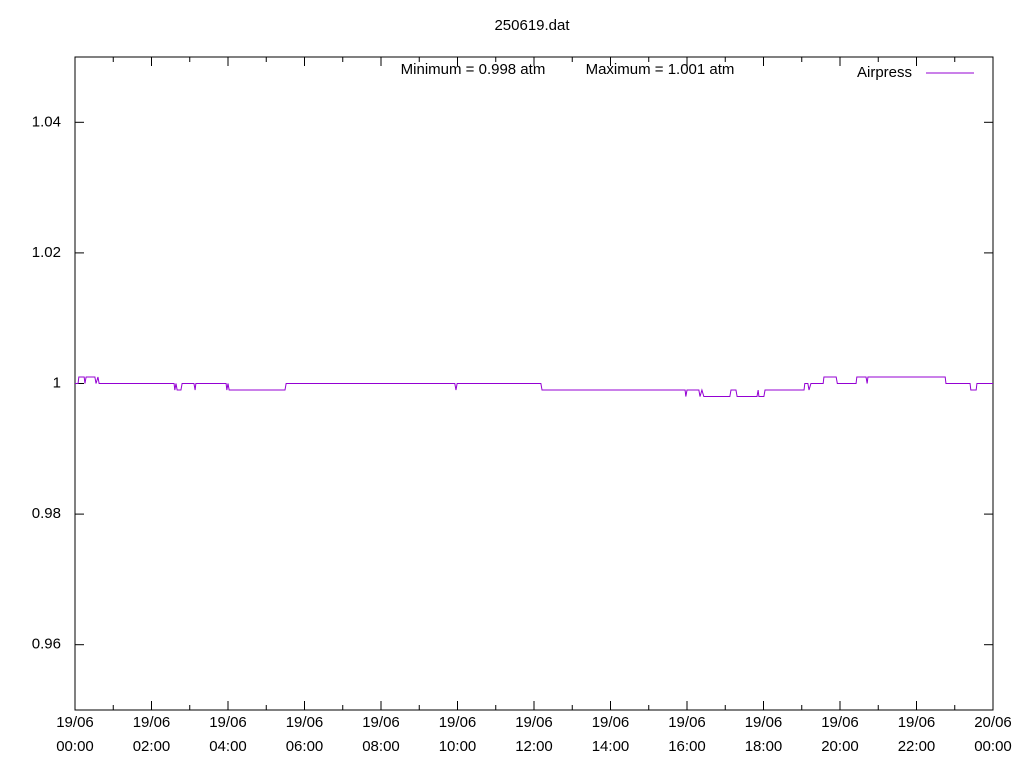 The width and height of the screenshot is (1024, 768). Describe the element at coordinates (611, 746) in the screenshot. I see `x-tick-label: 14:00` at that location.